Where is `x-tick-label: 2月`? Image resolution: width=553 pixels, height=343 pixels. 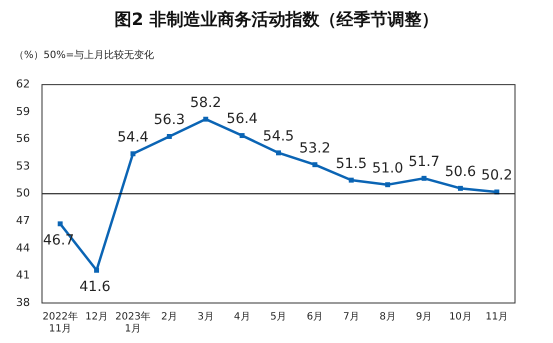 x-tick-label: 2月 is located at coordinates (169, 317).